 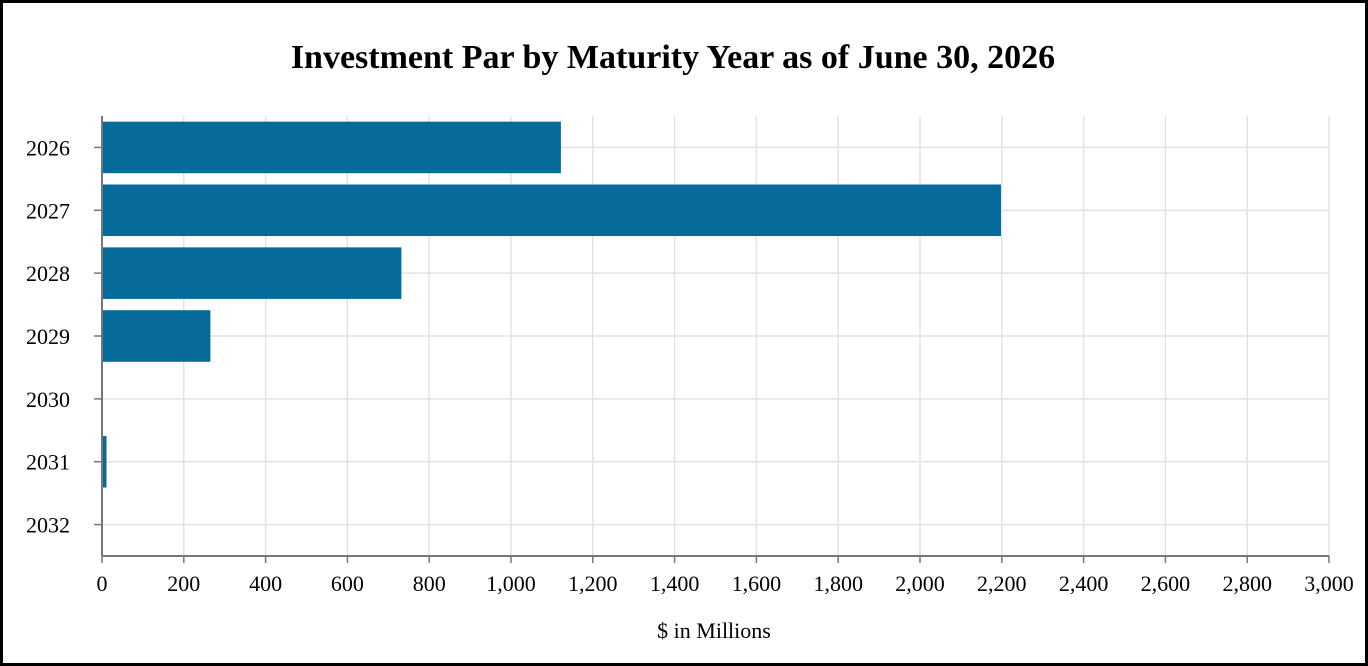 I want to click on x-tick-label: 0, so click(x=102, y=583).